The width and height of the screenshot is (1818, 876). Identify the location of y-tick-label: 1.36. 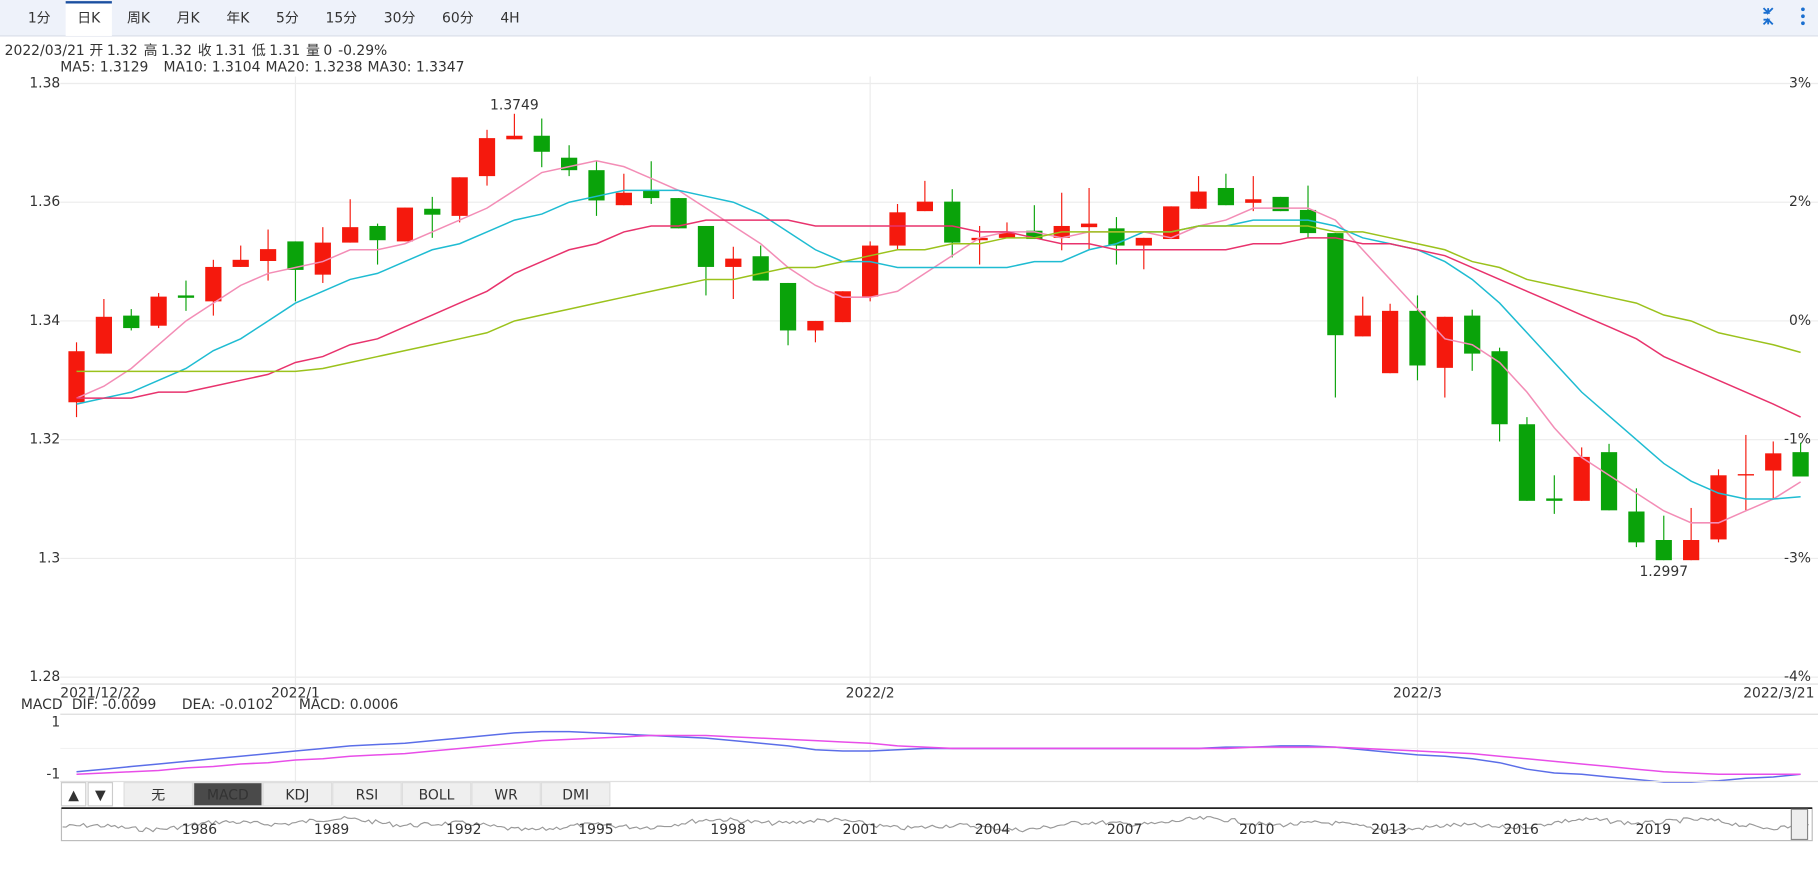
(44, 202).